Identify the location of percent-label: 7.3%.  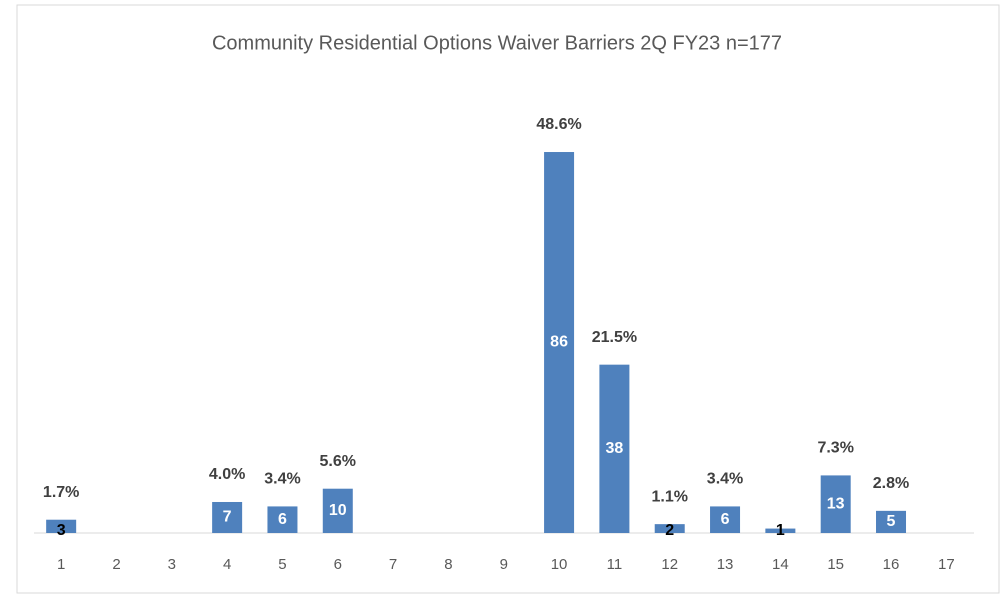
(835, 448).